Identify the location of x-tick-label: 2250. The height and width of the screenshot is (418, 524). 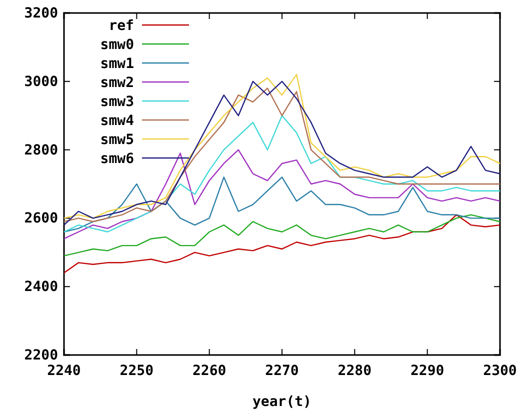
(137, 370).